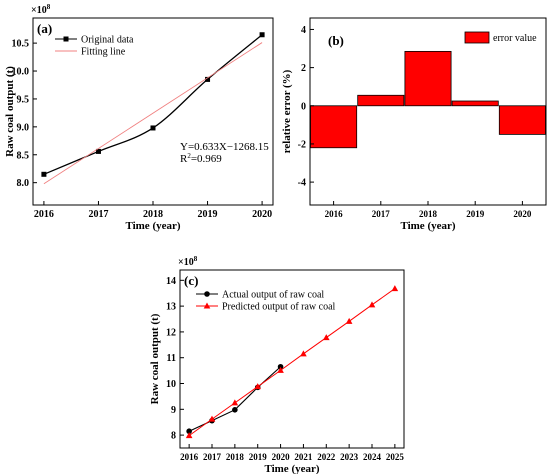  Describe the element at coordinates (273, 295) in the screenshot. I see `legend-label: Actual output of raw coal` at that location.